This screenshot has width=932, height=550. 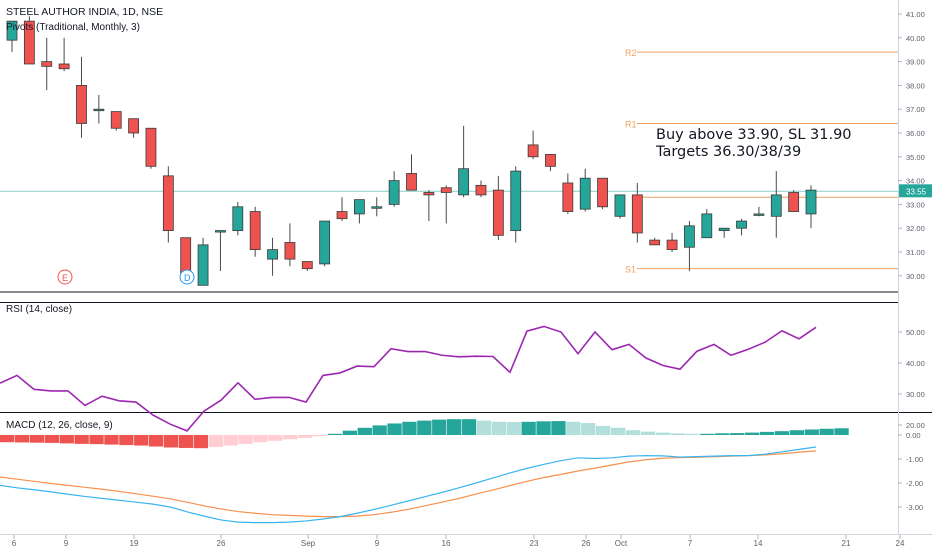 I want to click on rsi-tick-label: 40.00, so click(x=915, y=363).